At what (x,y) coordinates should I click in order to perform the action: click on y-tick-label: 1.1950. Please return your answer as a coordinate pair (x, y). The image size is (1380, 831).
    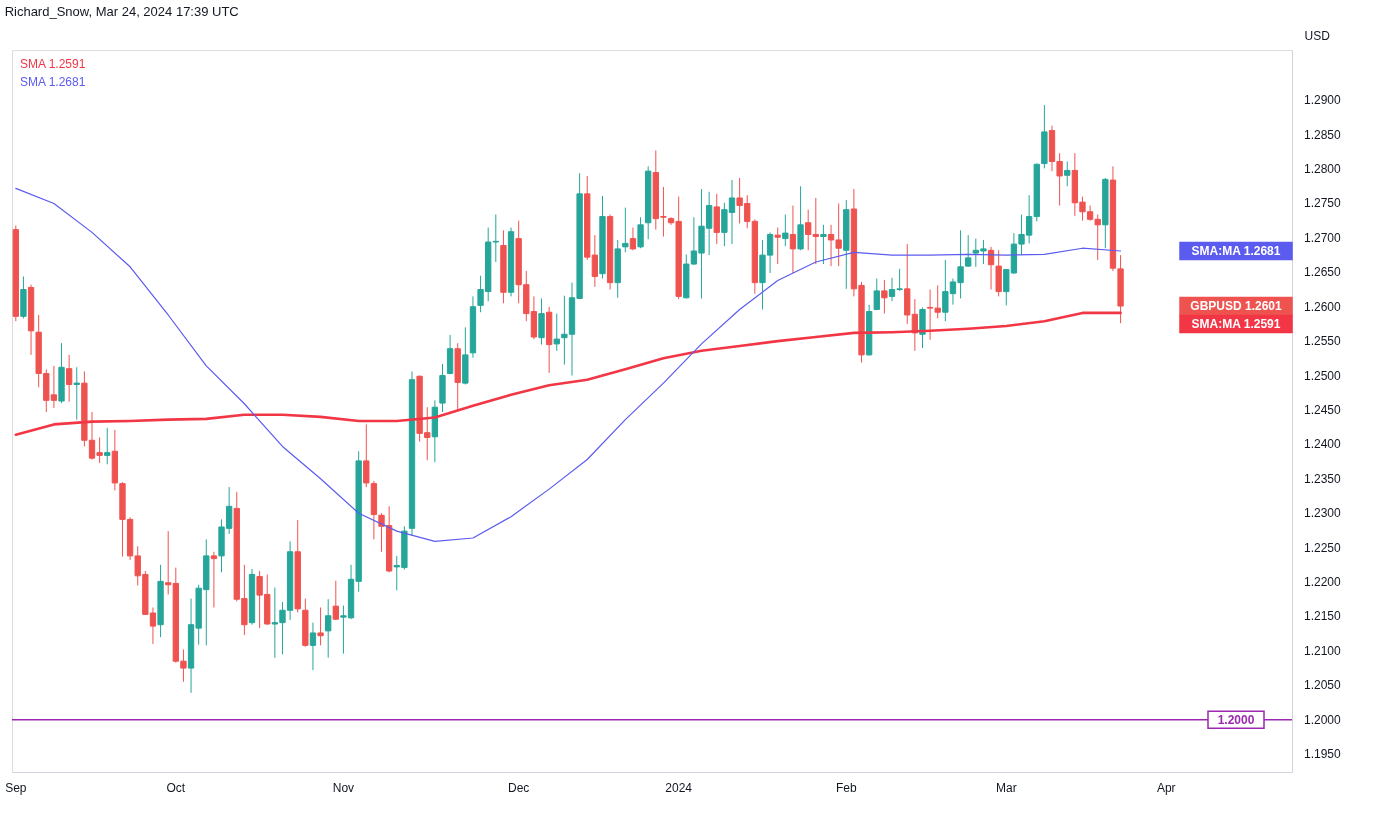
    Looking at the image, I should click on (1323, 754).